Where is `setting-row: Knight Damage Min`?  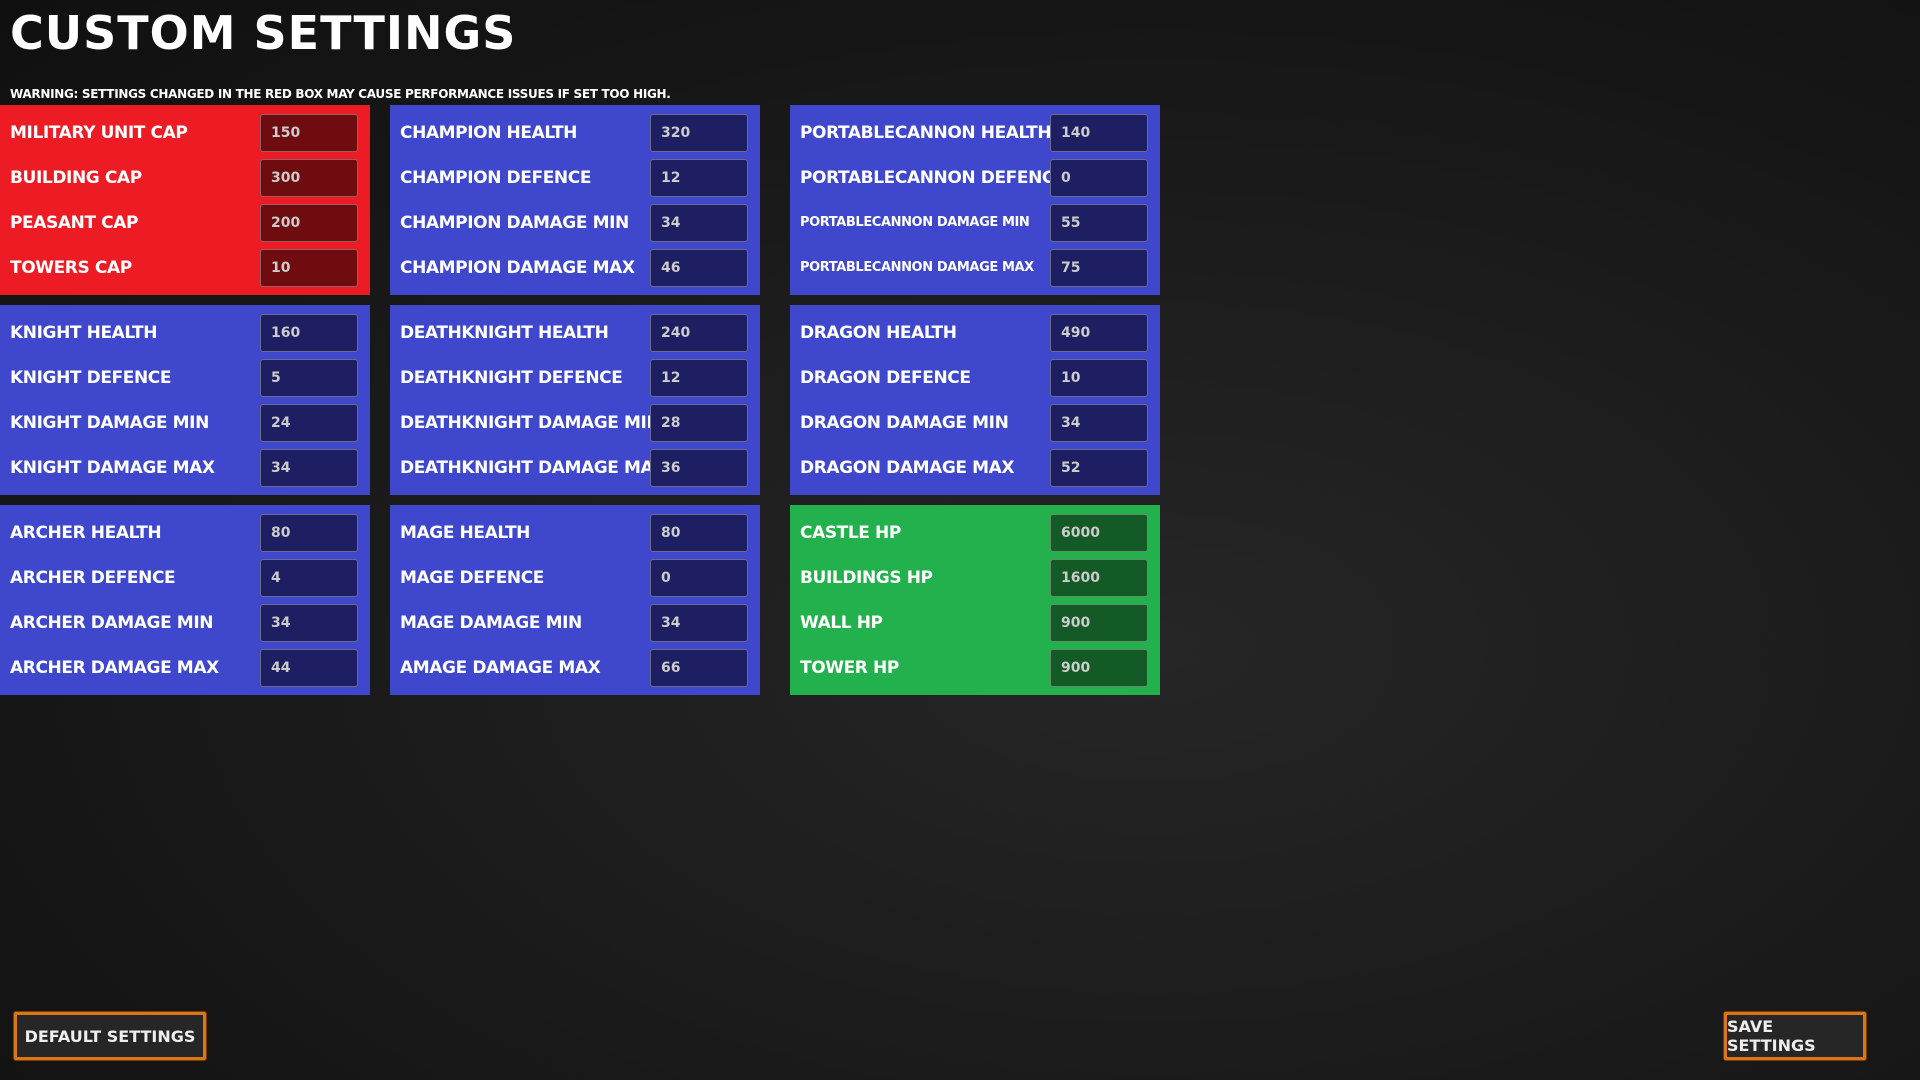
setting-row: Knight Damage Min is located at coordinates (185, 423).